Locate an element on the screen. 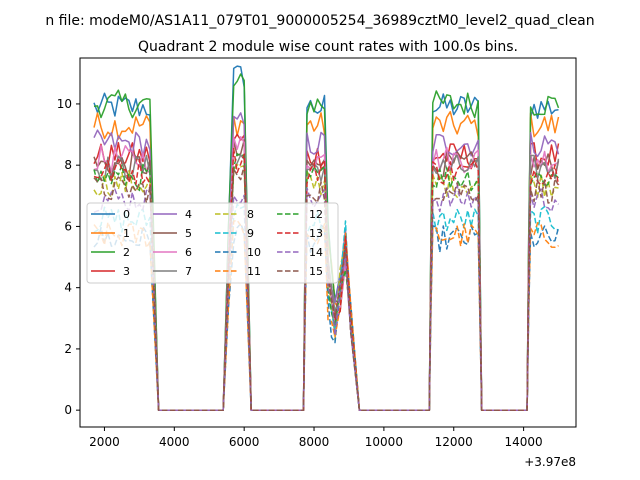  x-tick-label: 4000 is located at coordinates (174, 442).